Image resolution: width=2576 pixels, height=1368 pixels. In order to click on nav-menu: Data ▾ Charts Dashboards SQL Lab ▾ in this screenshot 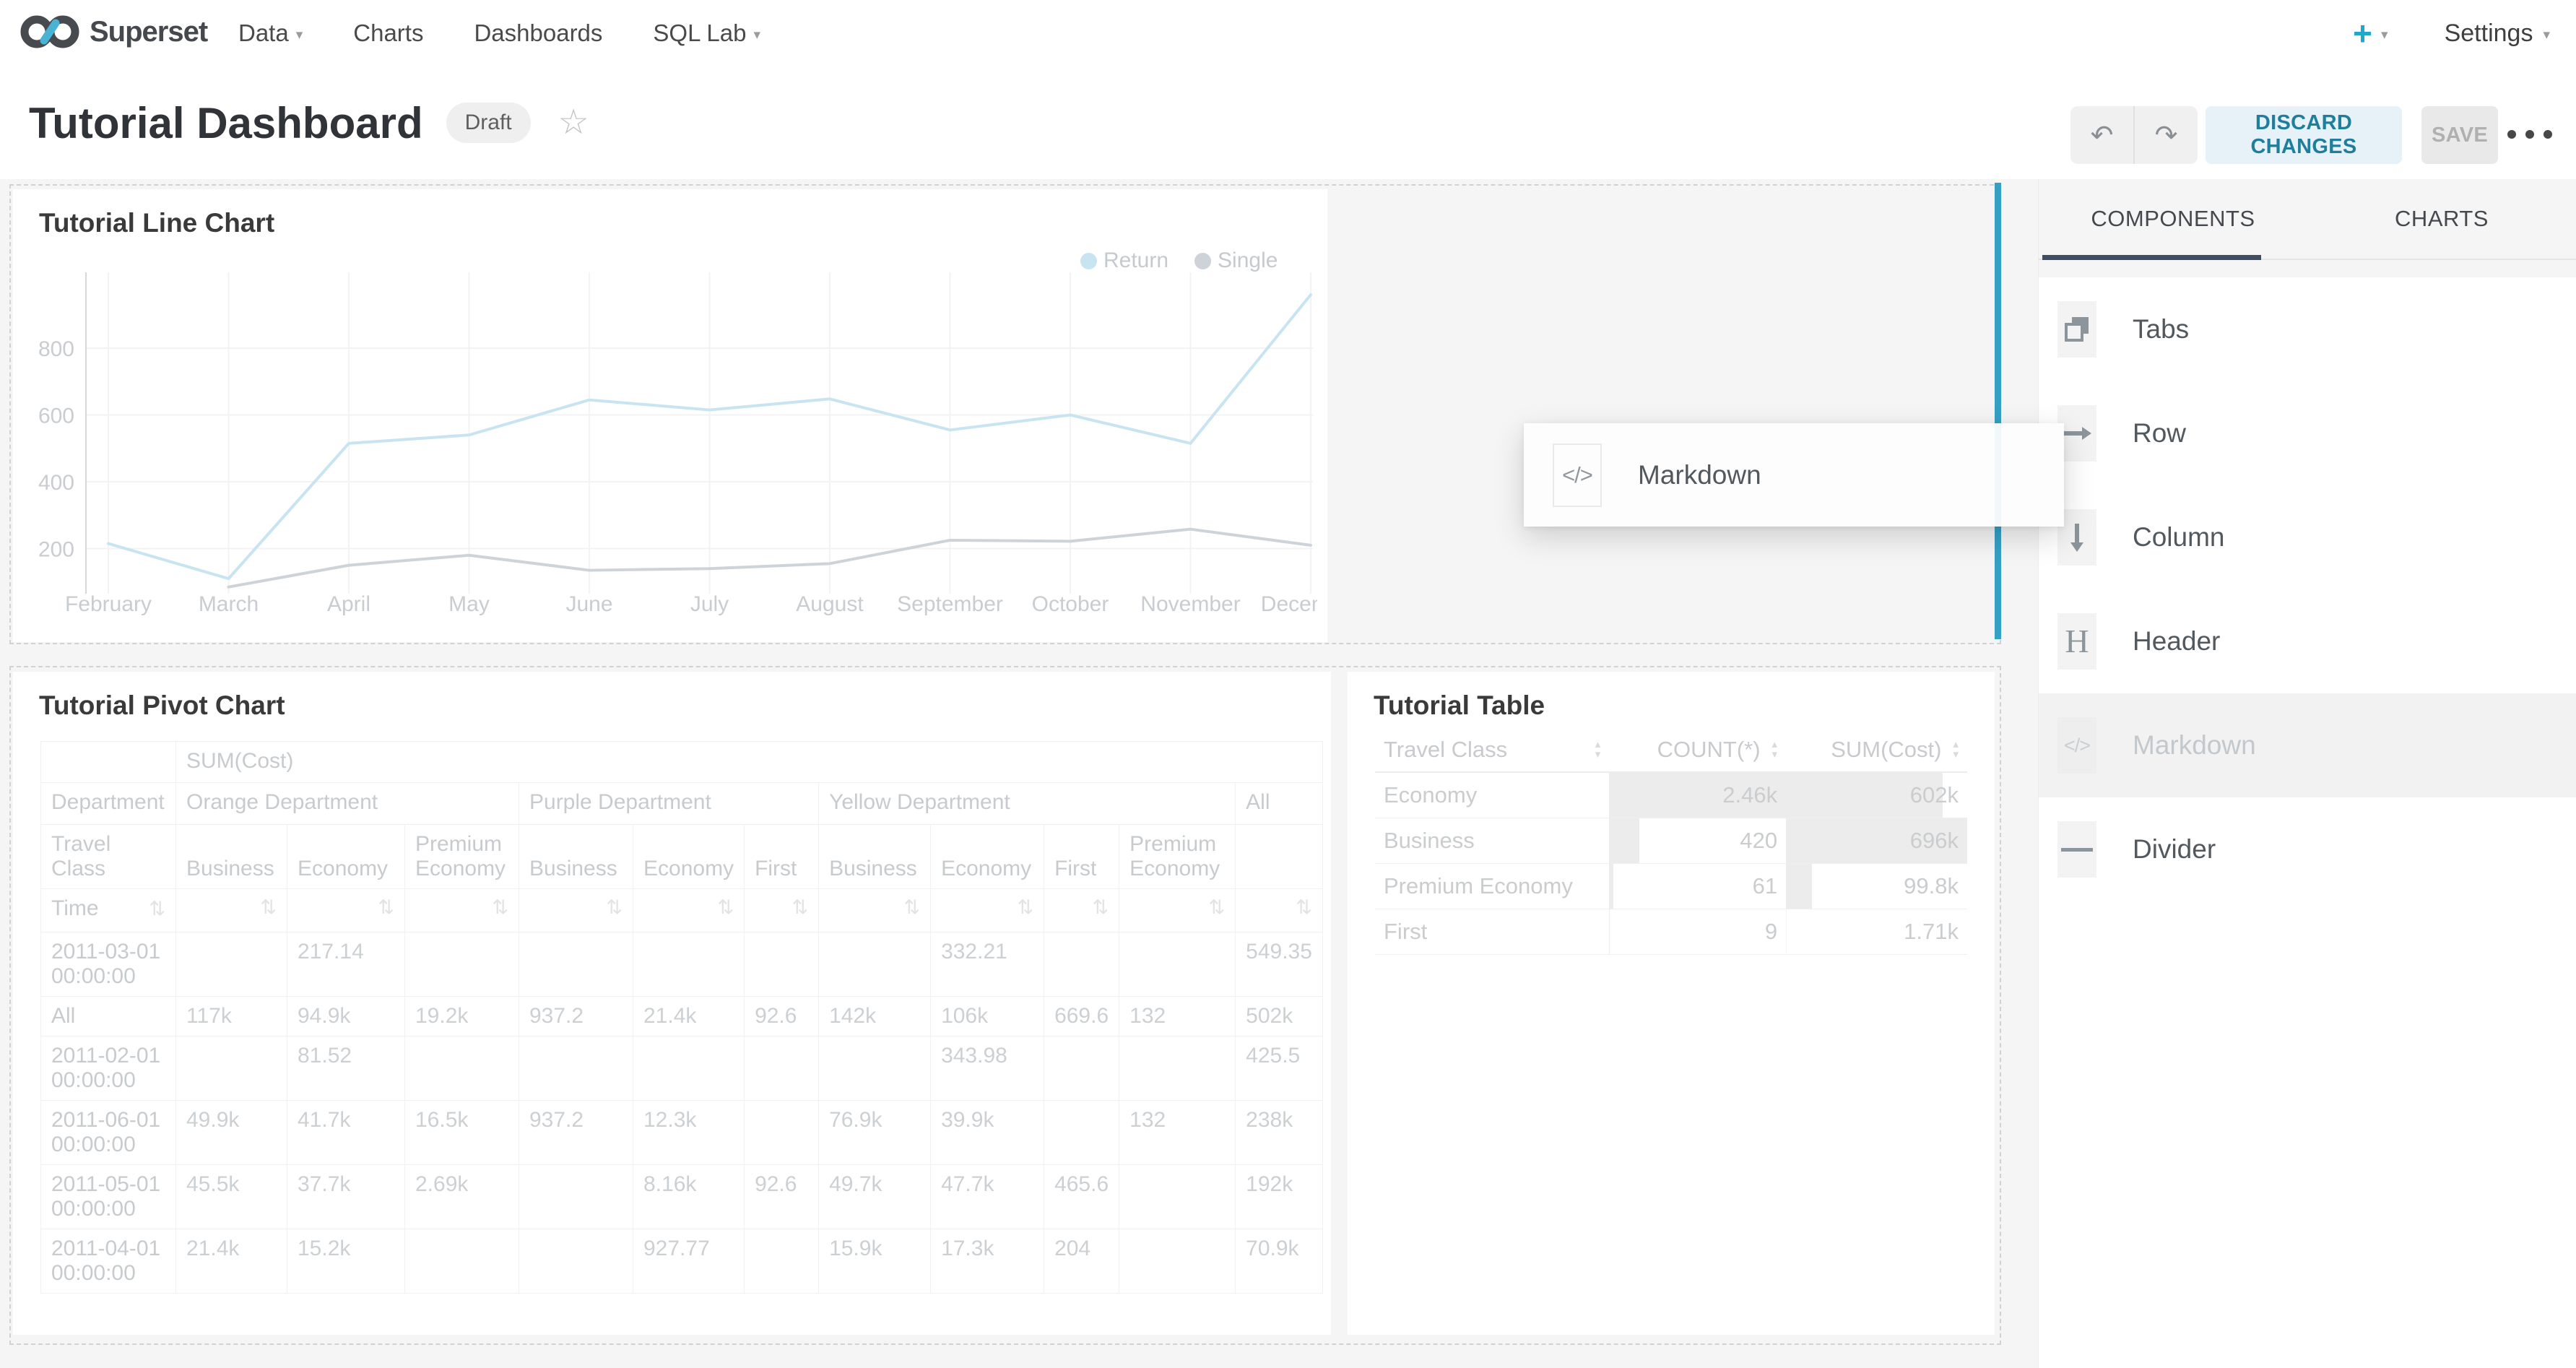, I will do `click(499, 33)`.